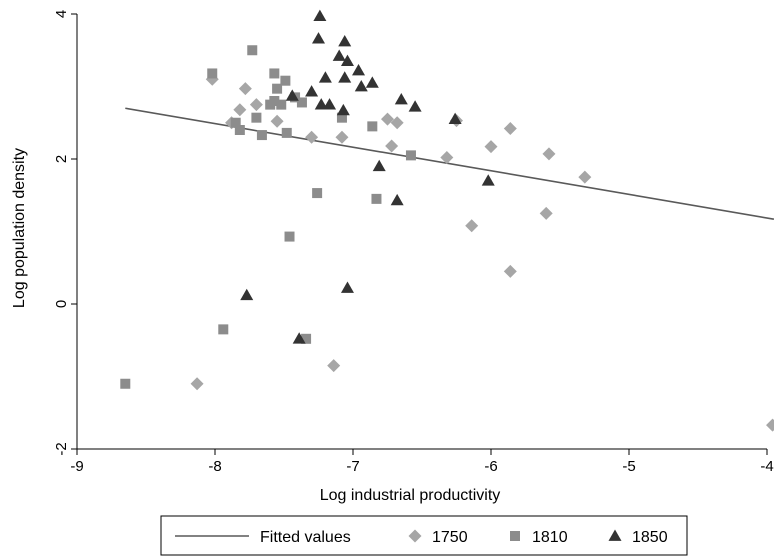  What do you see at coordinates (61, 159) in the screenshot?
I see `y-tick-label: 2` at bounding box center [61, 159].